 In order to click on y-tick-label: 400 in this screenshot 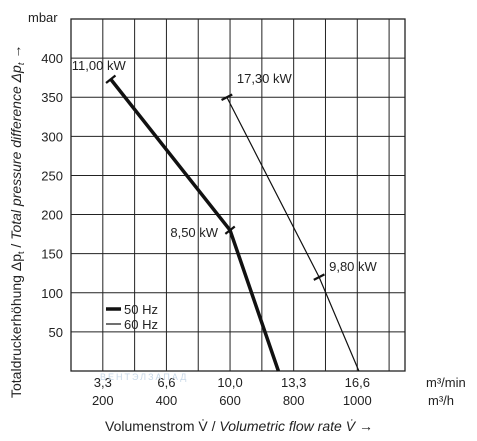, I will do `click(52, 58)`.